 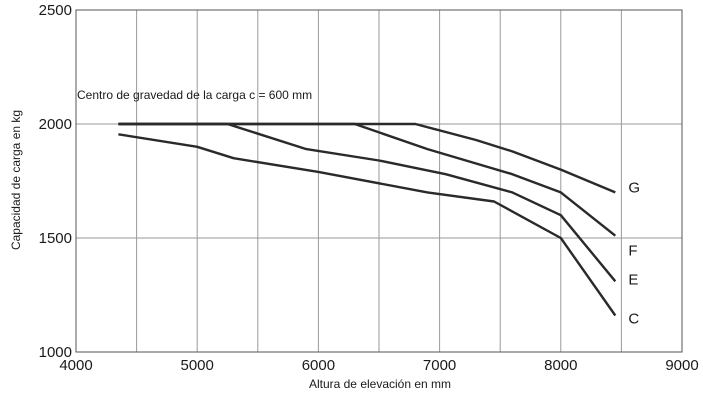 What do you see at coordinates (55, 238) in the screenshot?
I see `y-tick-label: 1500` at bounding box center [55, 238].